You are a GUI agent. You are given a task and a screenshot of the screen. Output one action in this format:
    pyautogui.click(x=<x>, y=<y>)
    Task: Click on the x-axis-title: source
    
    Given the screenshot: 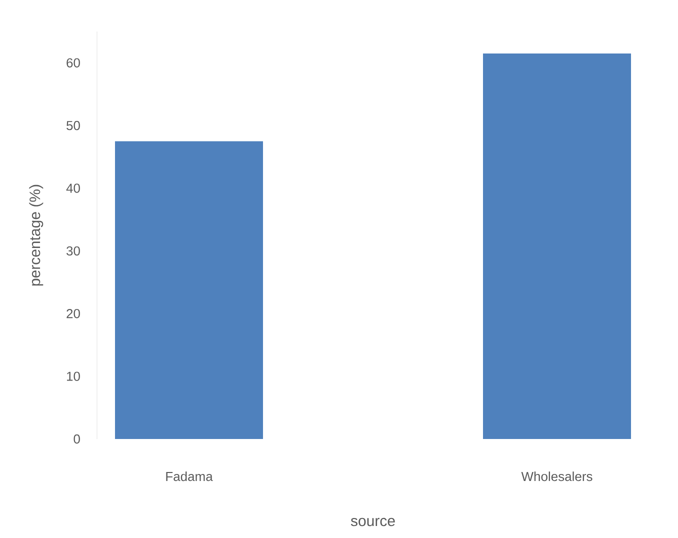 What is the action you would take?
    pyautogui.click(x=372, y=522)
    